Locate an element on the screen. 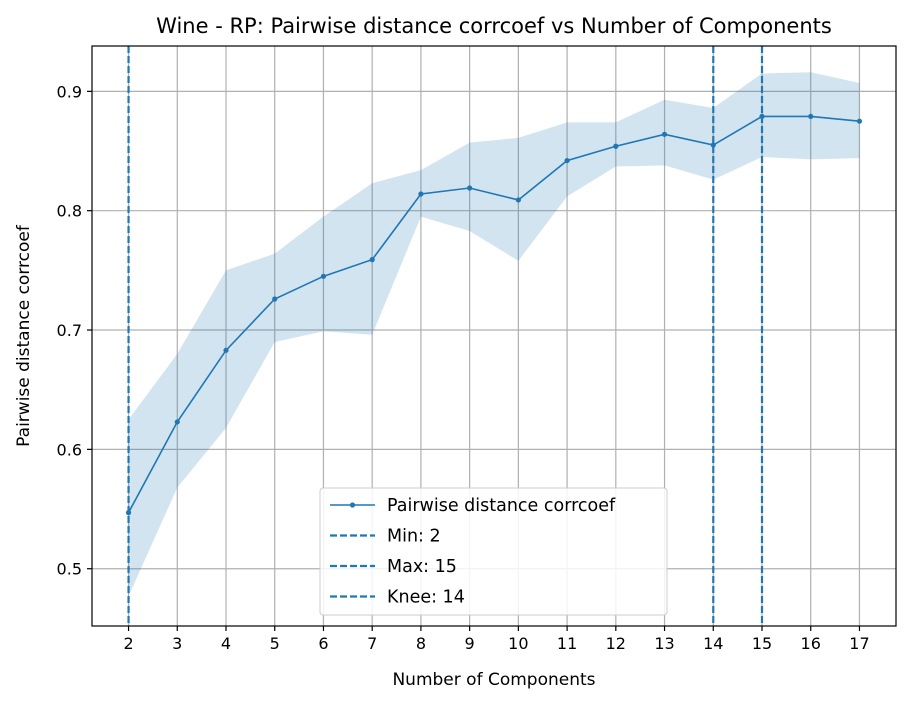 This screenshot has width=915, height=704. legend-box is located at coordinates (493, 551).